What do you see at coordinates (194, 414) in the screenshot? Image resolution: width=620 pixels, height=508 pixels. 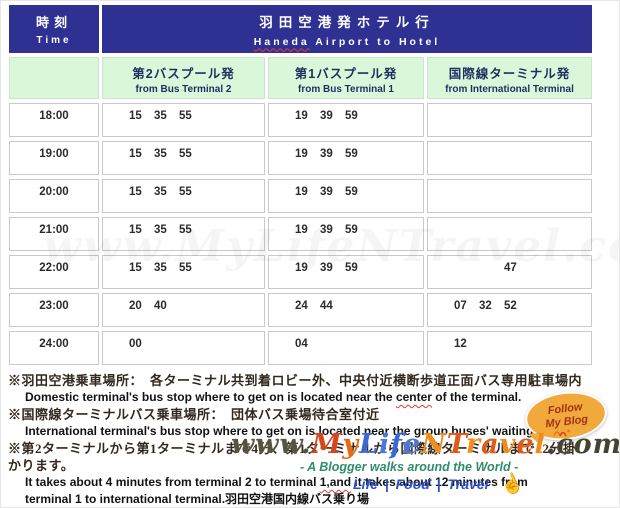 I see `note-international-jp: ※国際線ターミナルバス乗車場所： 団体バス乗場待合室付近` at bounding box center [194, 414].